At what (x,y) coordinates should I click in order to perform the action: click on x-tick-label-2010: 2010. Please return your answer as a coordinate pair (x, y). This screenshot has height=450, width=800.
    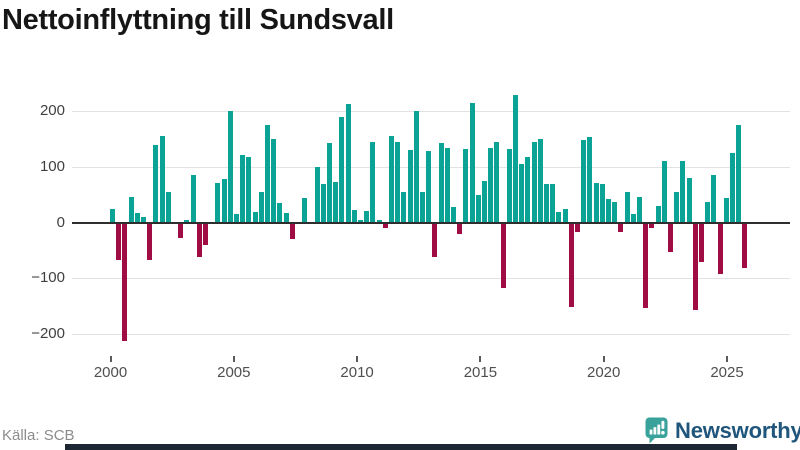
    Looking at the image, I should click on (357, 372).